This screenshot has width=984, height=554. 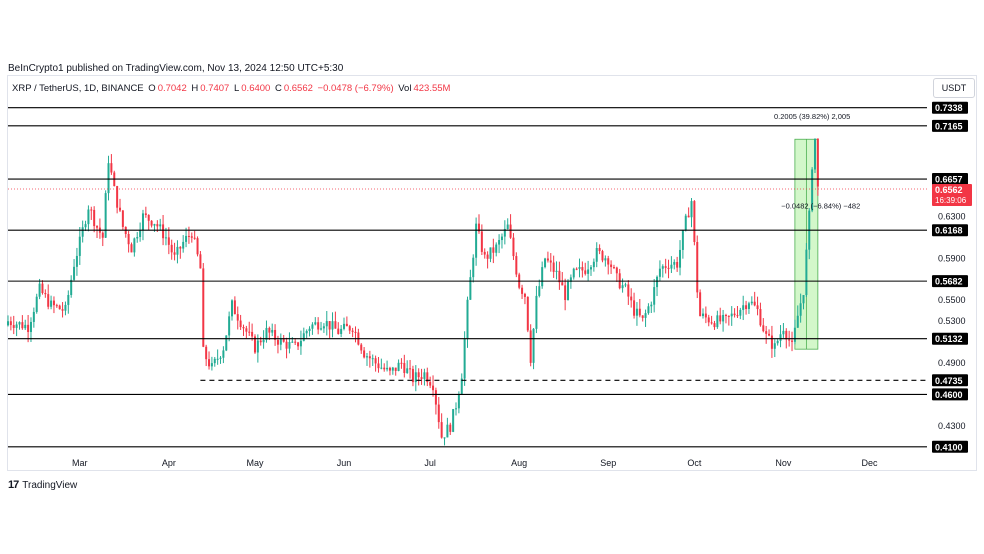 I want to click on x-tick-Jun: Jun, so click(x=344, y=463).